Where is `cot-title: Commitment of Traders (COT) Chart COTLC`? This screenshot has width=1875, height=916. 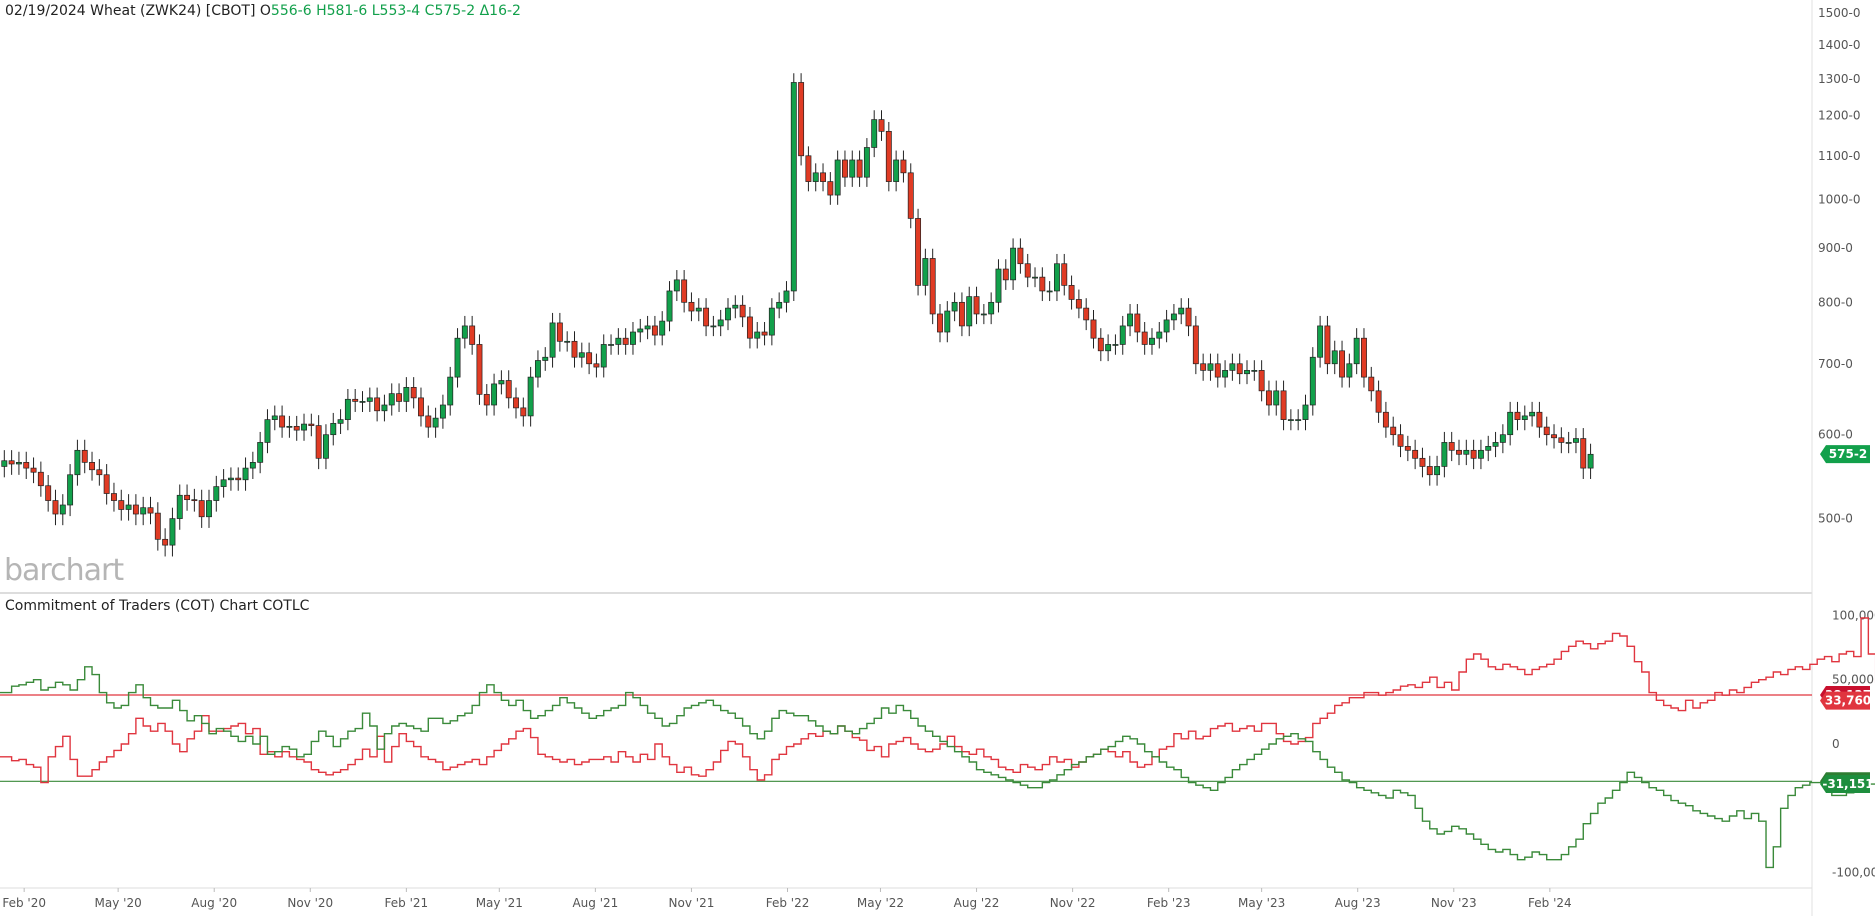 cot-title: Commitment of Traders (COT) Chart COTLC is located at coordinates (157, 606).